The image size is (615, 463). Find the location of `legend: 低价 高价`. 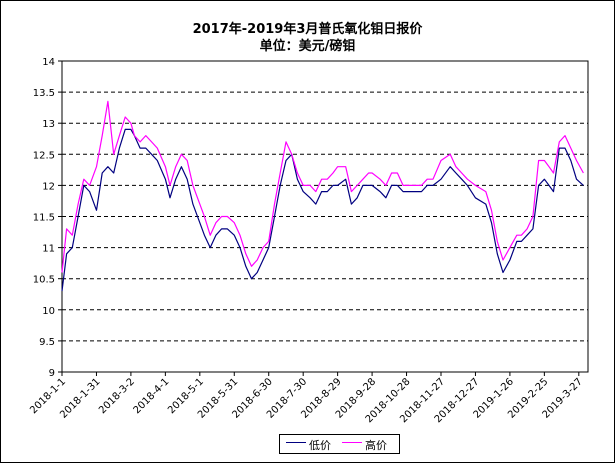

legend: 低价 高价 is located at coordinates (339, 444).